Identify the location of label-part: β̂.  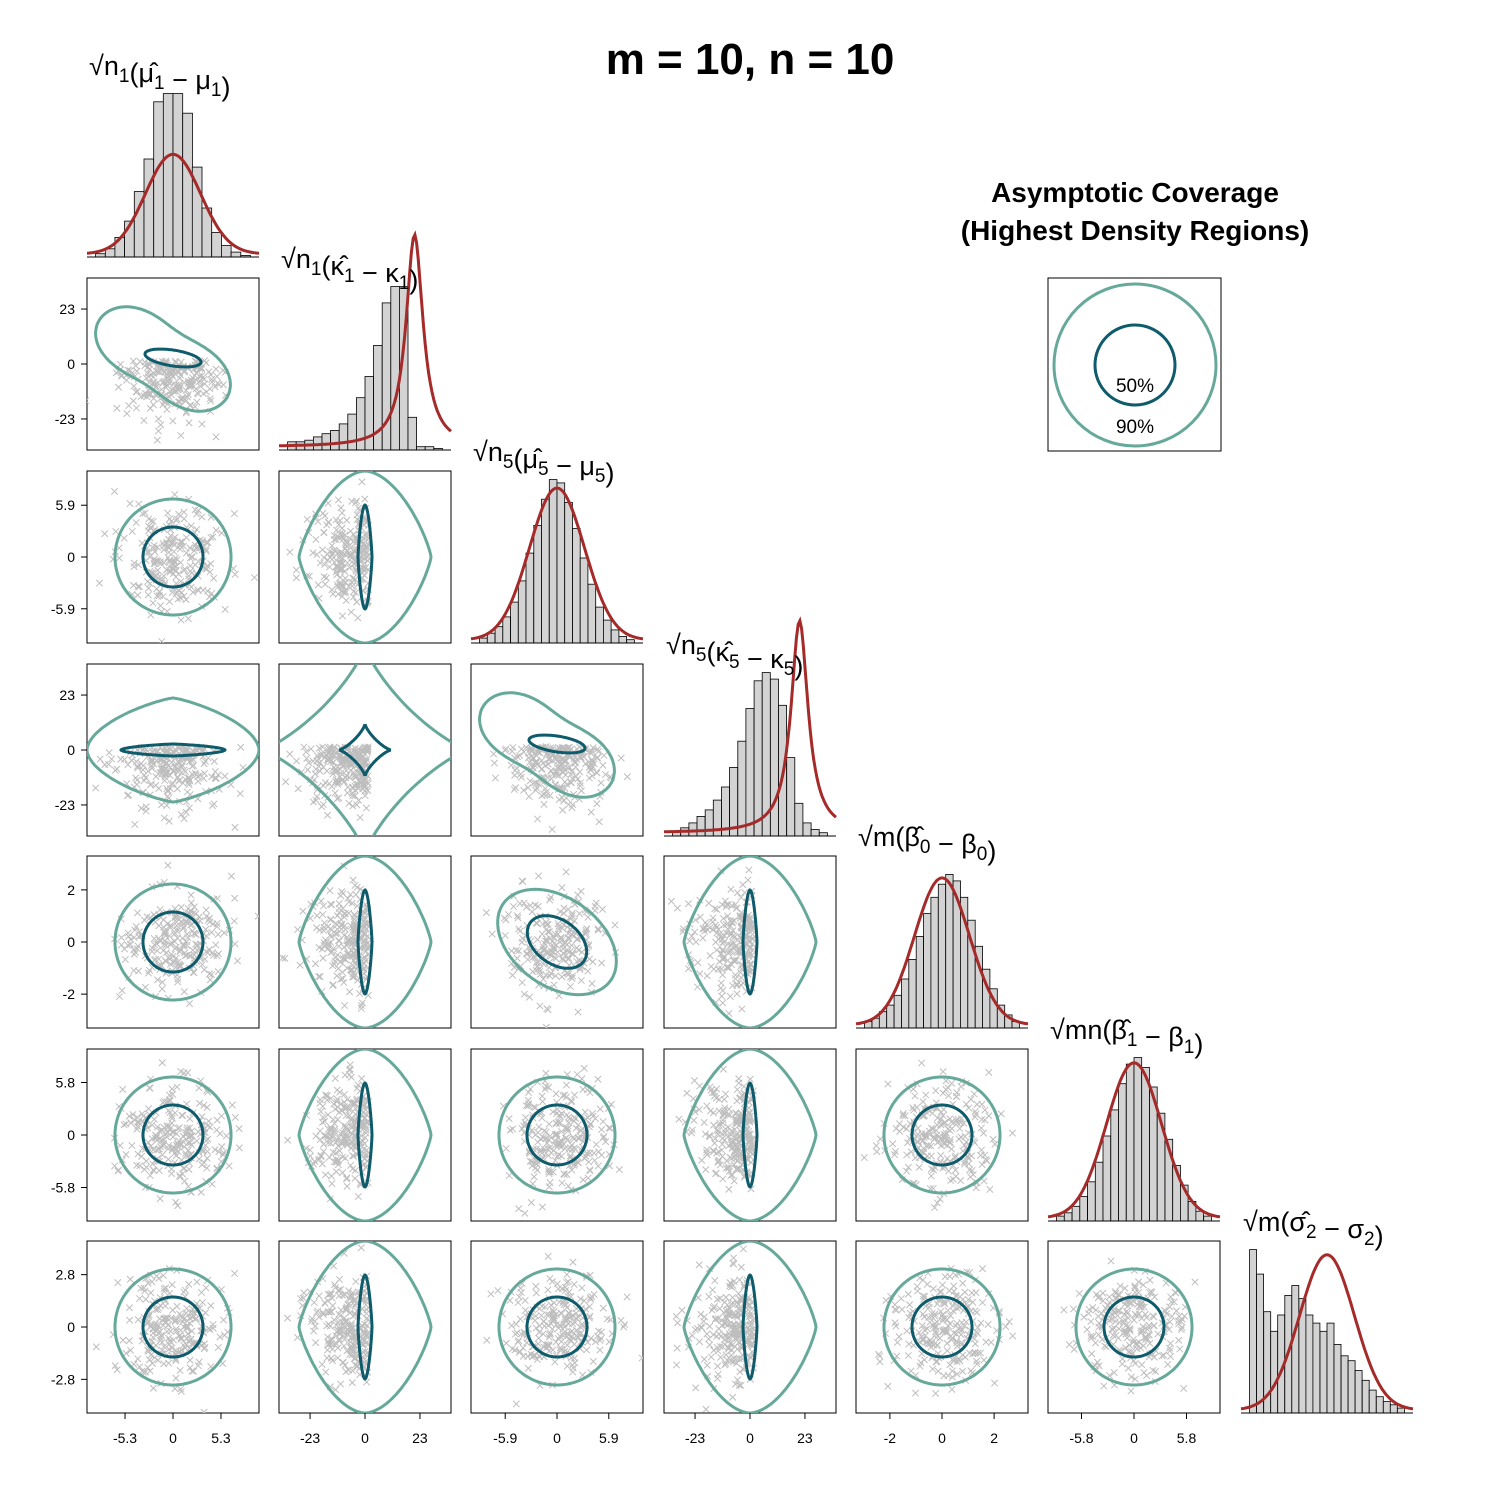
(1121, 1030).